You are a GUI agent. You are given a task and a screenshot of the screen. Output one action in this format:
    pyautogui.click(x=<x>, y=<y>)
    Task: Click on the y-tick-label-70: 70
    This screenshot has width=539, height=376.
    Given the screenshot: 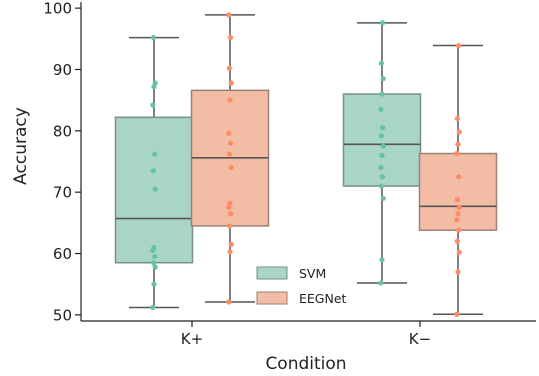 What is the action you would take?
    pyautogui.click(x=62, y=193)
    